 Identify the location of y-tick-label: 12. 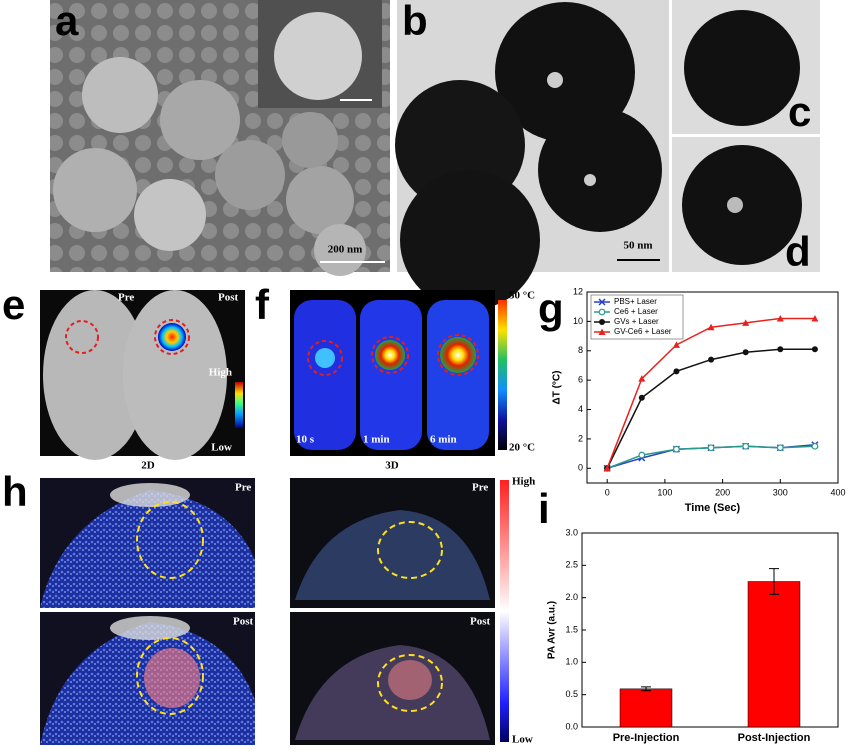
(578, 291).